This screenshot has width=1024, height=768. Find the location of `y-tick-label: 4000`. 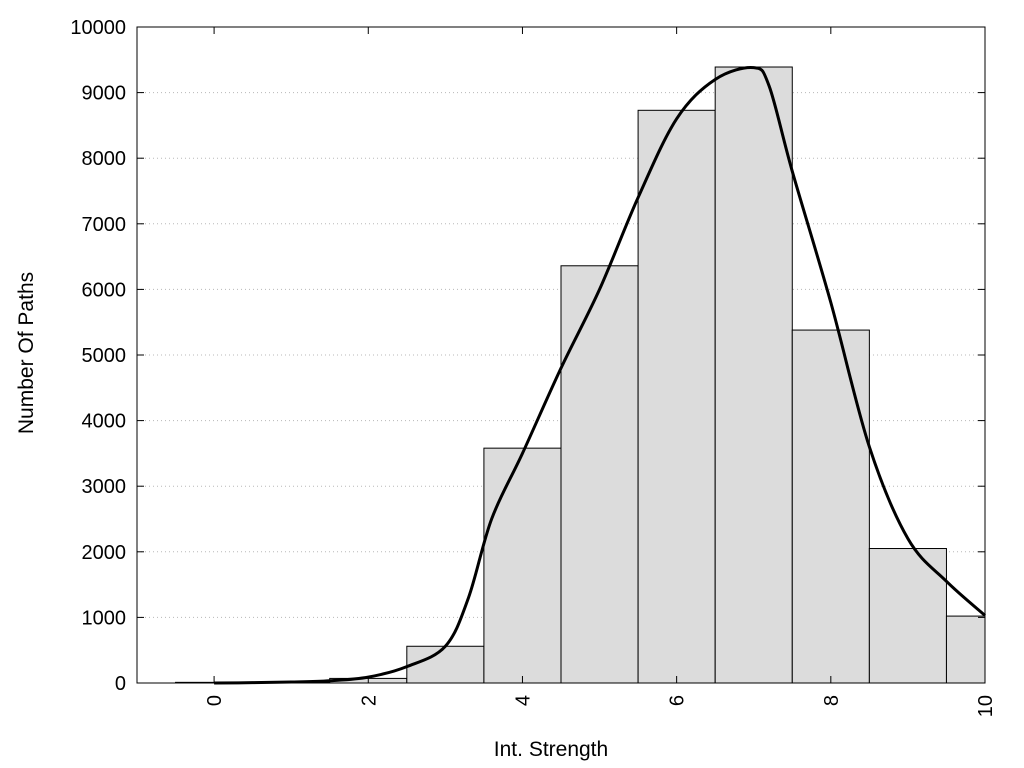

y-tick-label: 4000 is located at coordinates (104, 422).